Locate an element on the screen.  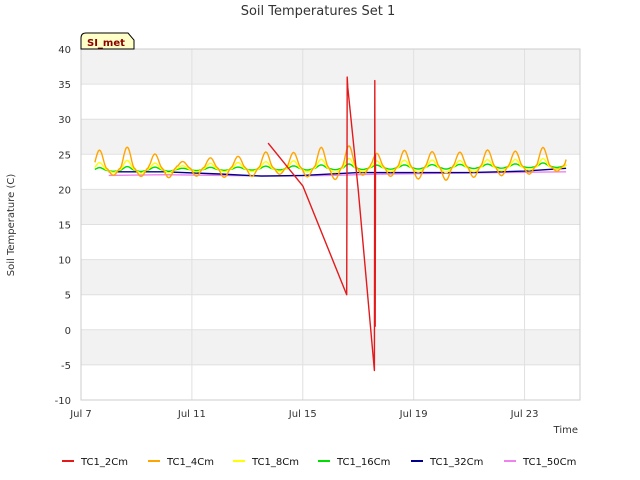
legend-item: TC1_8Cm is located at coordinates (266, 462).